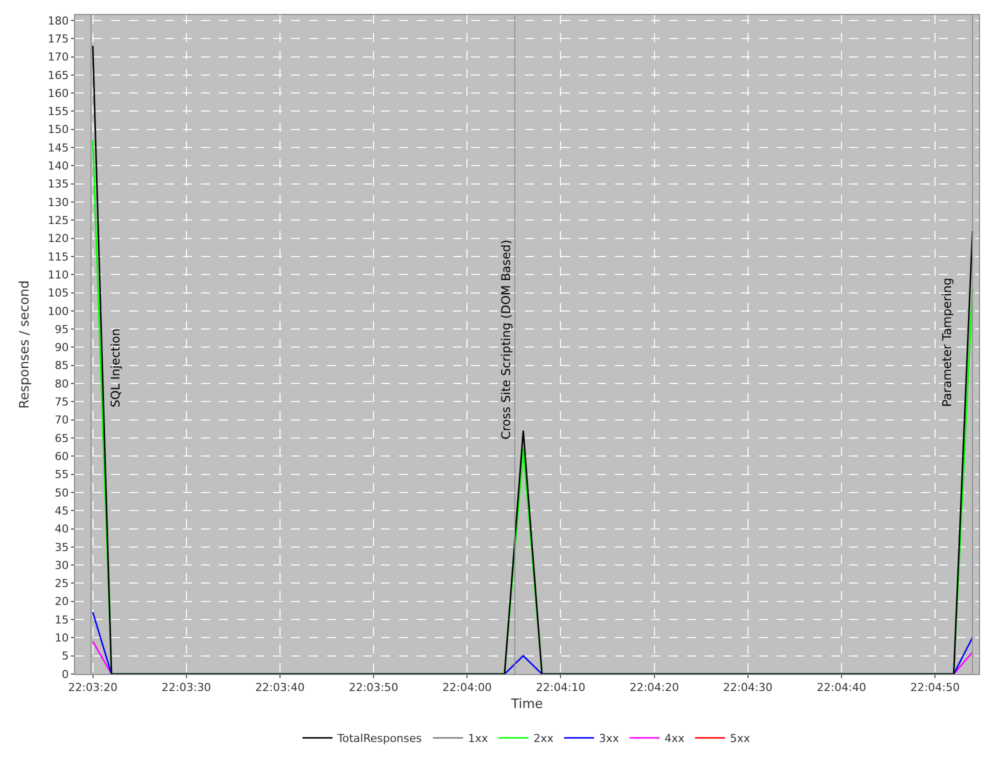 The width and height of the screenshot is (987, 760). Describe the element at coordinates (526, 704) in the screenshot. I see `x-axis-title: Time` at that location.